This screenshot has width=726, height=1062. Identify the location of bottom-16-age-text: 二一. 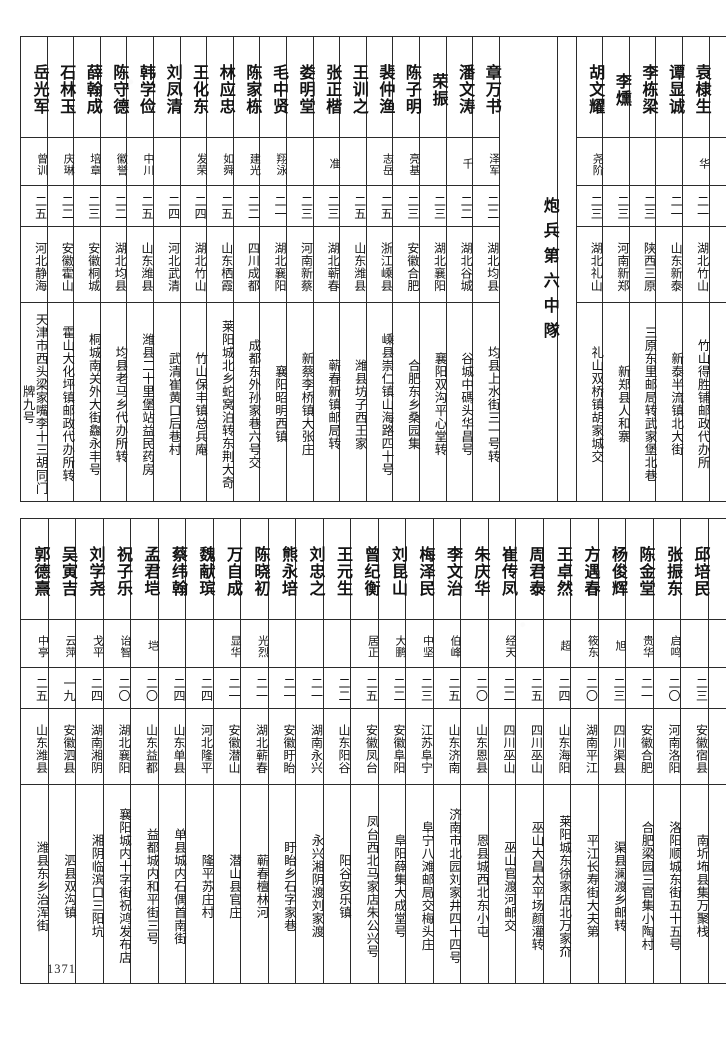
(282, 688).